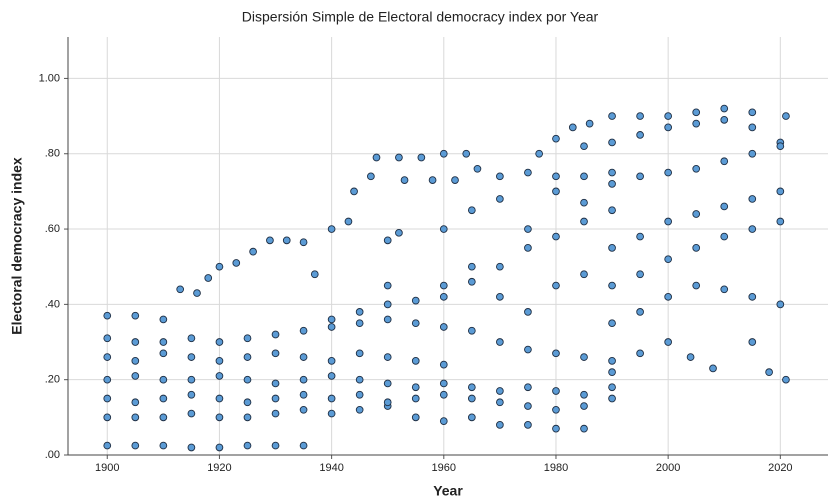 The image size is (840, 501). I want to click on y-tick-label: .60, so click(52, 229).